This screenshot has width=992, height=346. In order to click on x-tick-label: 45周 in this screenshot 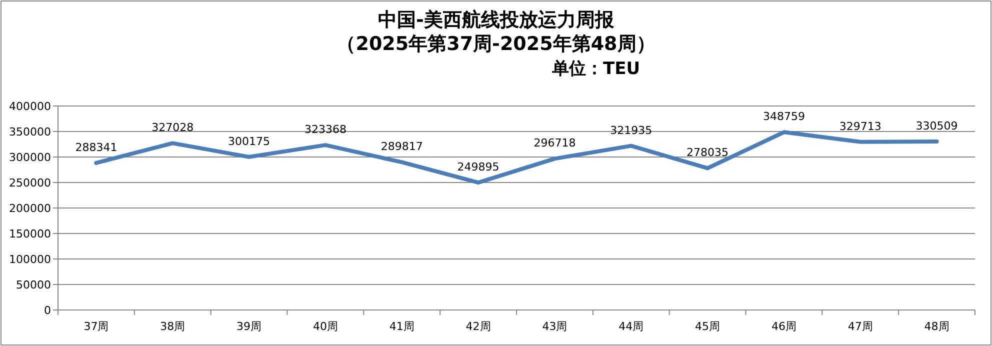, I will do `click(707, 326)`.